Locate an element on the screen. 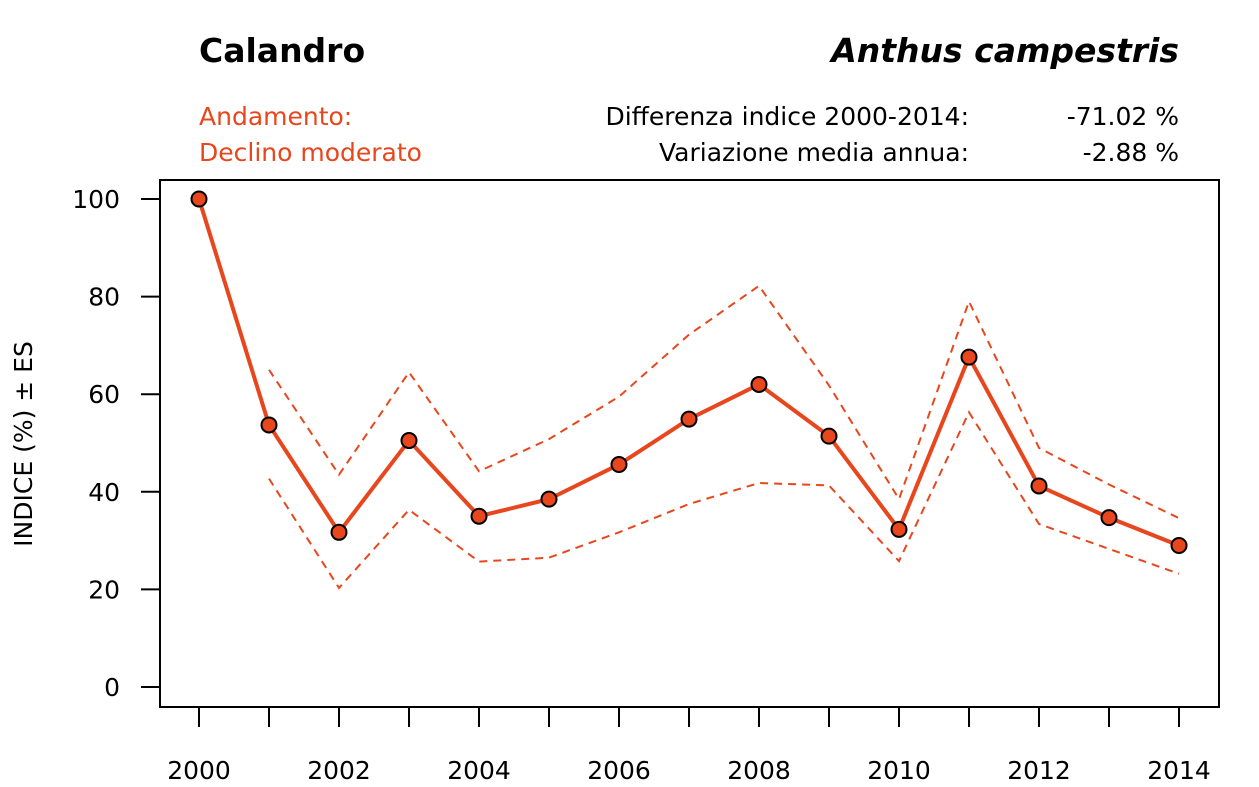  y-tick-label: 80 is located at coordinates (104, 297).